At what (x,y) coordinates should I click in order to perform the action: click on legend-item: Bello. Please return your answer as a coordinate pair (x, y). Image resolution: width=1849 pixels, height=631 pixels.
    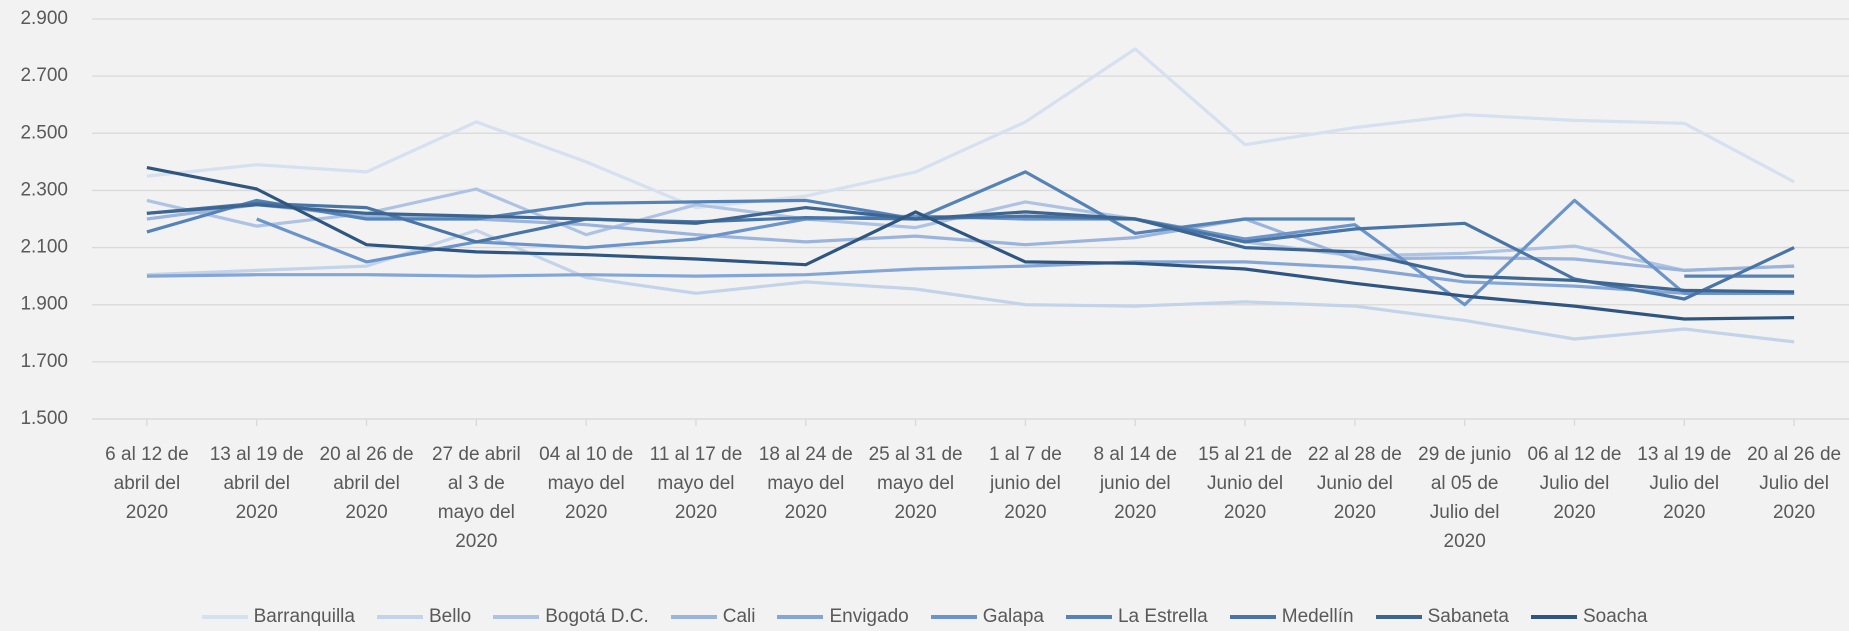
    Looking at the image, I should click on (424, 617).